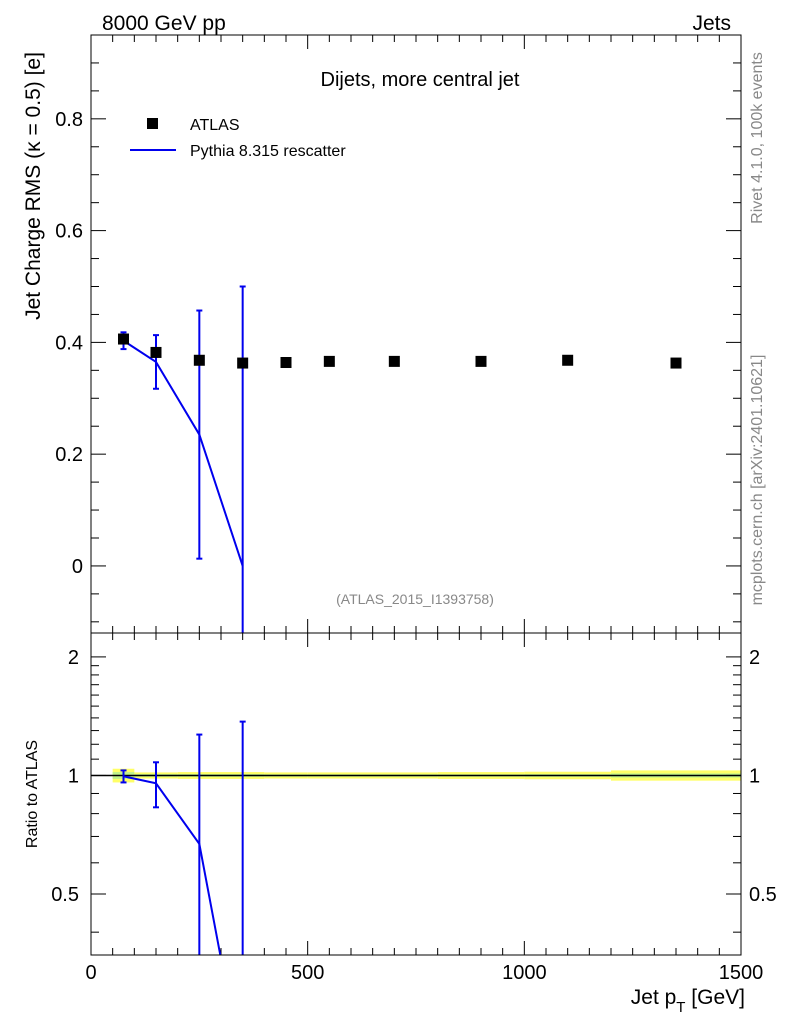 This screenshot has width=786, height=1024. What do you see at coordinates (763, 895) in the screenshot?
I see `ratio-y-tick-label-right: 0.5` at bounding box center [763, 895].